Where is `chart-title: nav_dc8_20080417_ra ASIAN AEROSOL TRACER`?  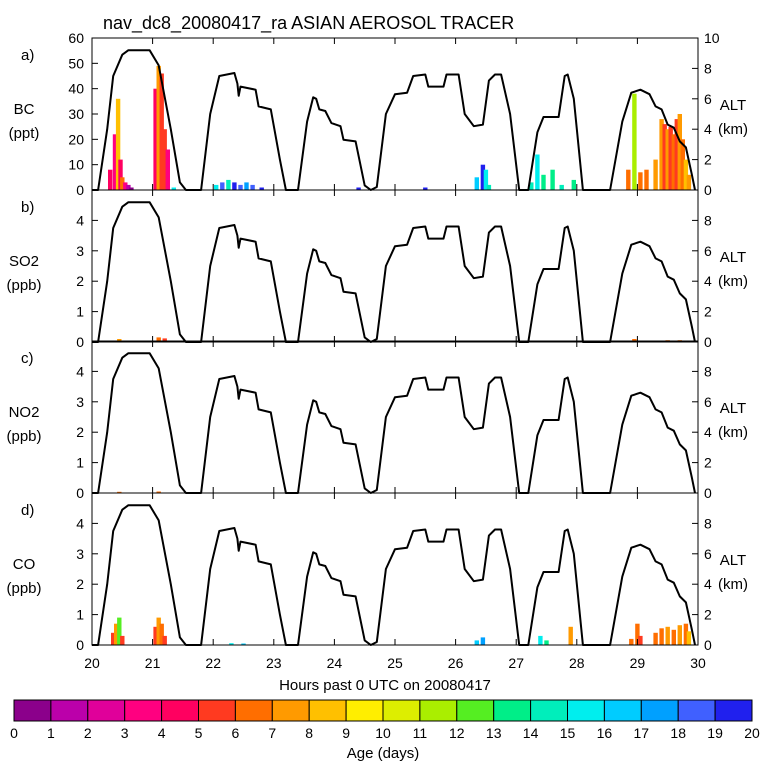 chart-title: nav_dc8_20080417_ra ASIAN AEROSOL TRACER is located at coordinates (308, 23).